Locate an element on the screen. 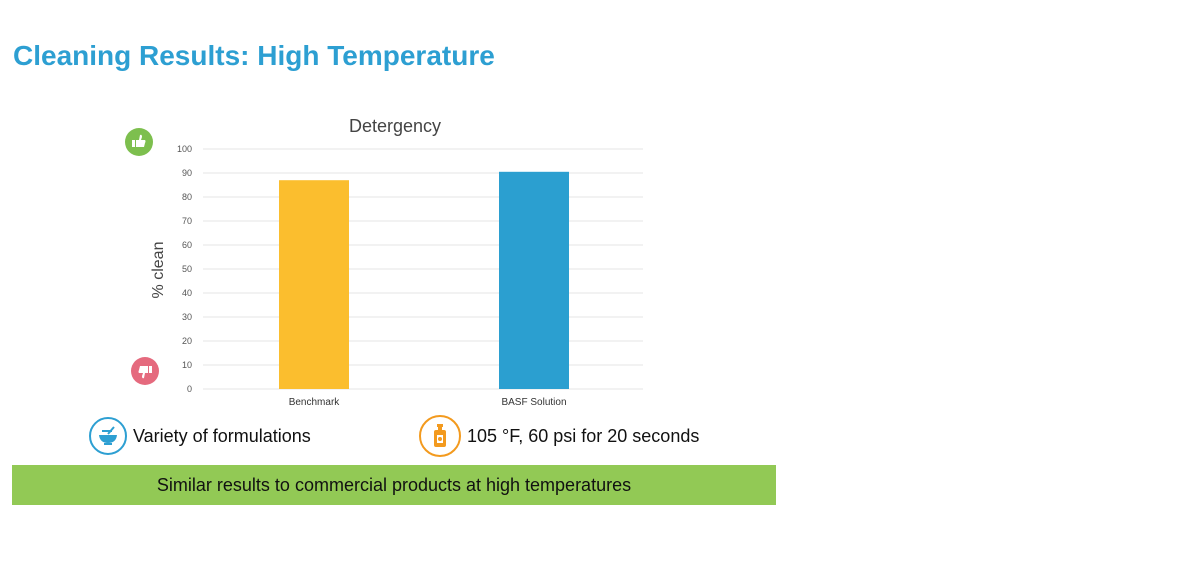 The height and width of the screenshot is (578, 1181). chart-title: Detergency is located at coordinates (395, 126).